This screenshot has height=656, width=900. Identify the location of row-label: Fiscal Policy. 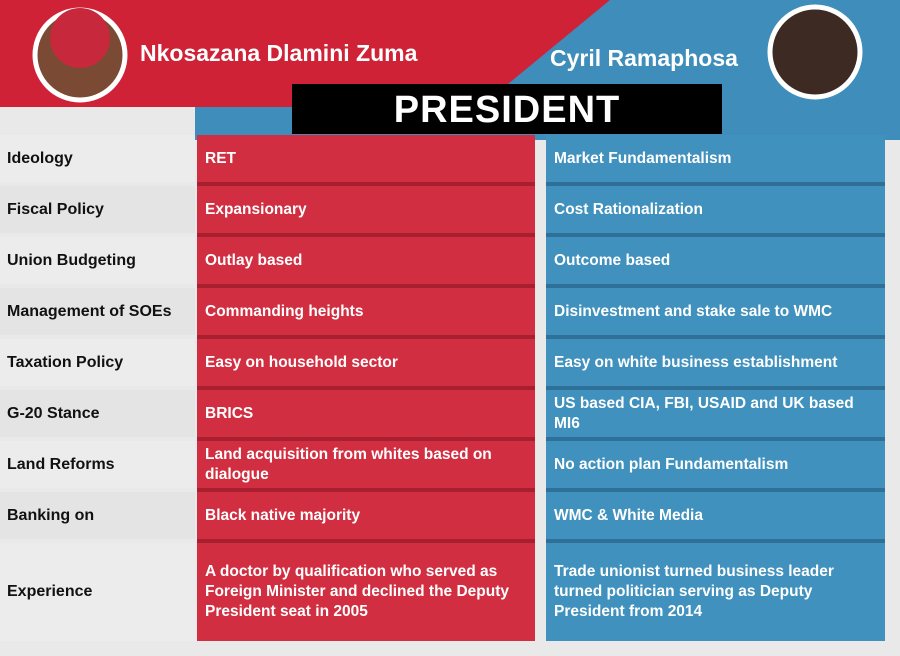
(55, 209).